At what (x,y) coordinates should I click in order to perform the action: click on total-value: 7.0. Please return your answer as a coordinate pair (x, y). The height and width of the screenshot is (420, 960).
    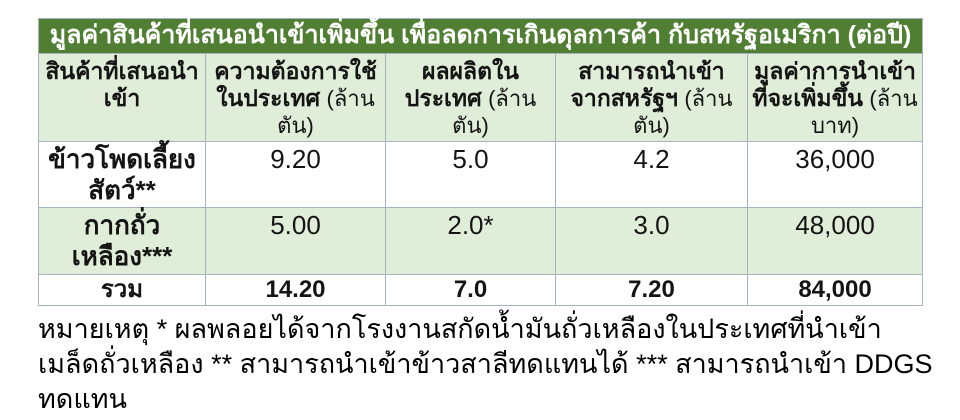
    Looking at the image, I should click on (470, 289).